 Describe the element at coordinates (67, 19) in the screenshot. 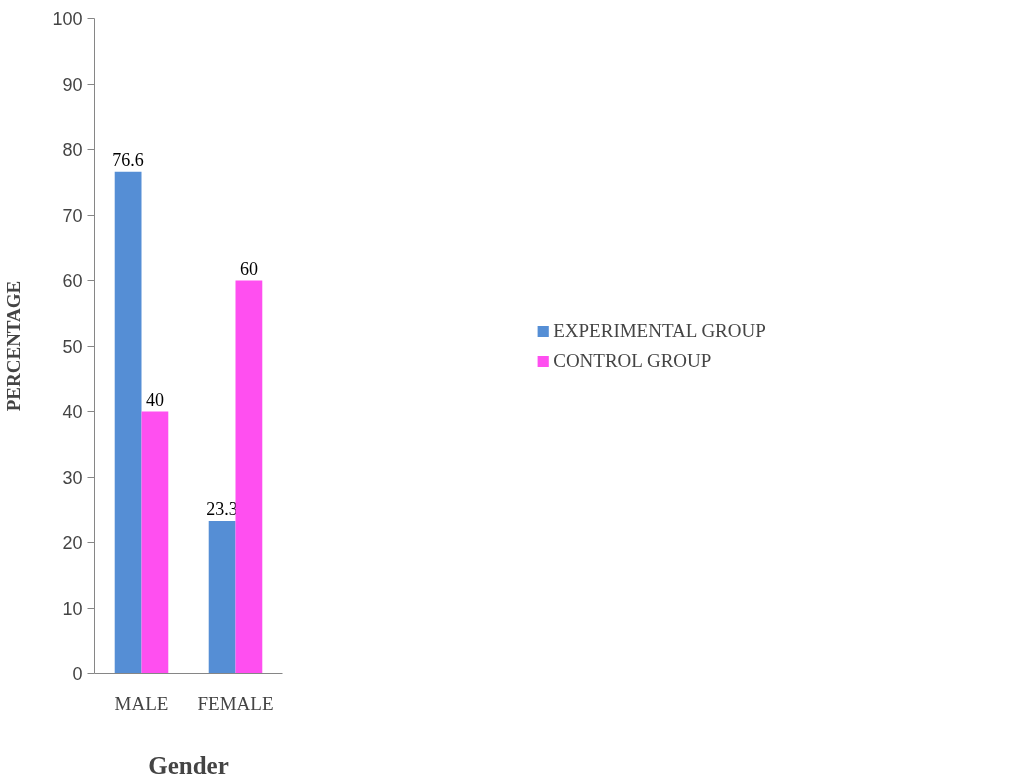

I see `y-tick-label: 100` at that location.